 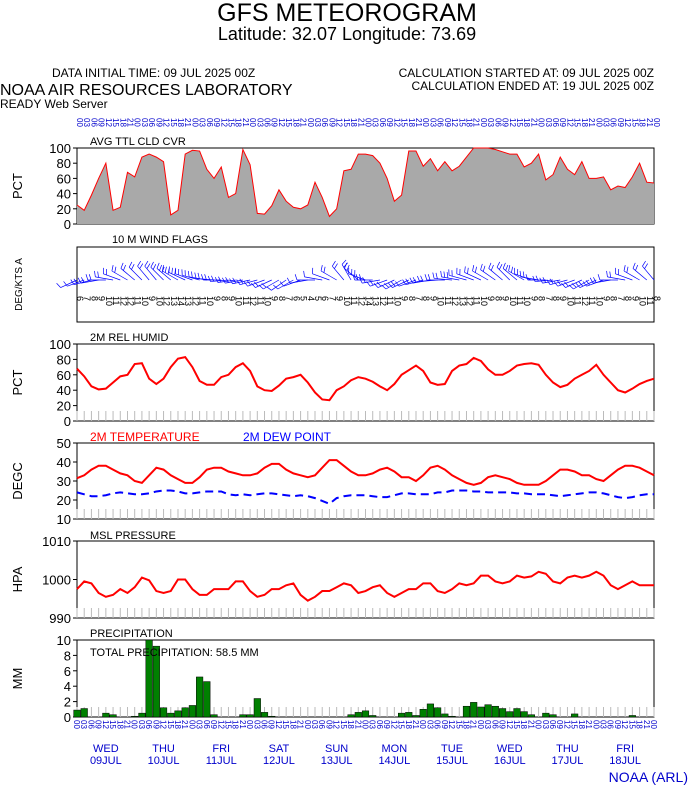 What do you see at coordinates (452, 761) in the screenshot?
I see `day-date-label: 15JUL` at bounding box center [452, 761].